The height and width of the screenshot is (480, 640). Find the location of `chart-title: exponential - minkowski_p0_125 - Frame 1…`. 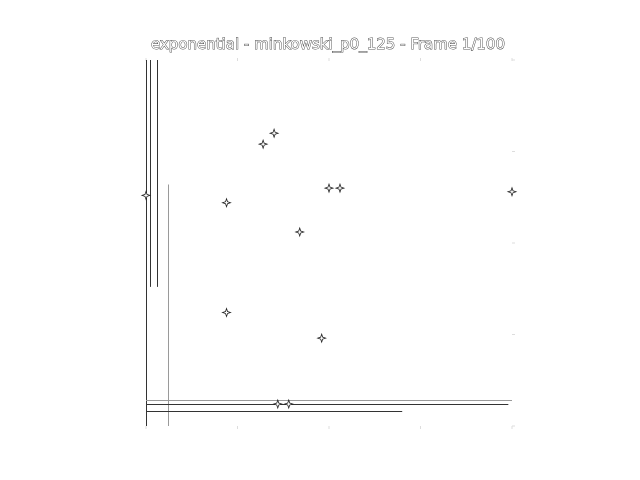

chart-title: exponential - minkowski_p0_125 - Frame 1… is located at coordinates (328, 44).